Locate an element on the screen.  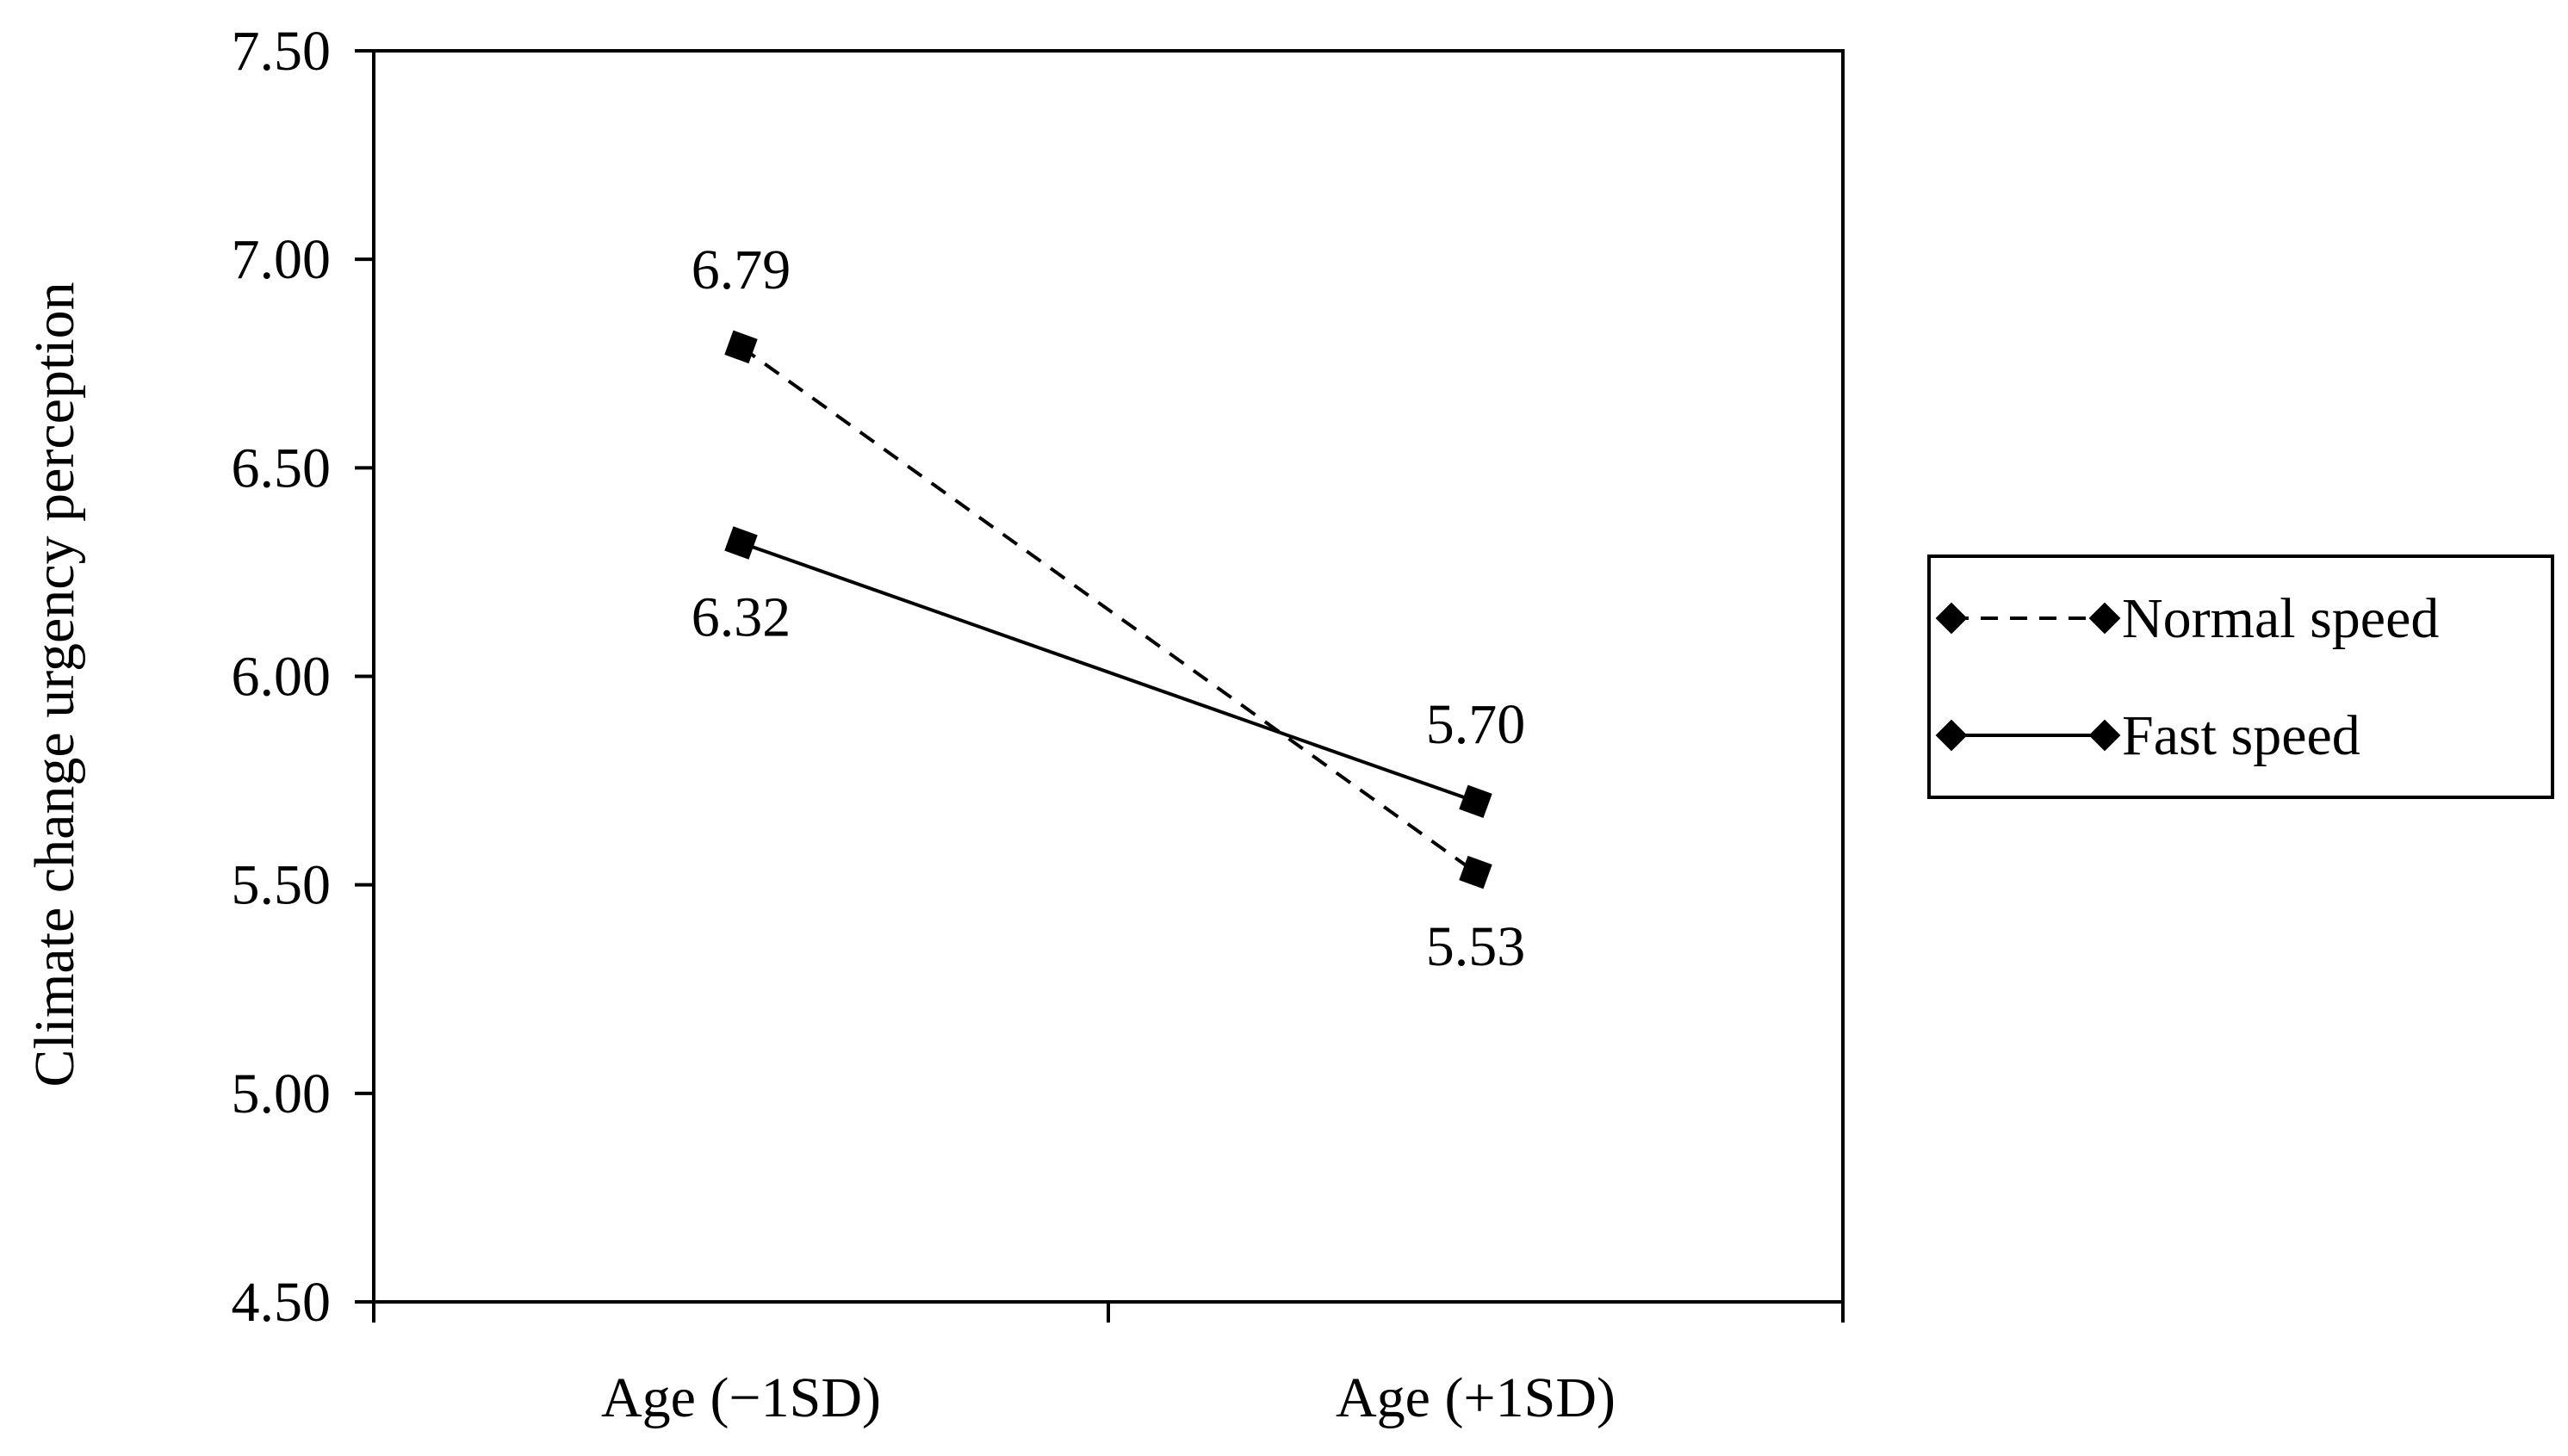
x-category-label: Age (+1SD) is located at coordinates (1476, 1397).